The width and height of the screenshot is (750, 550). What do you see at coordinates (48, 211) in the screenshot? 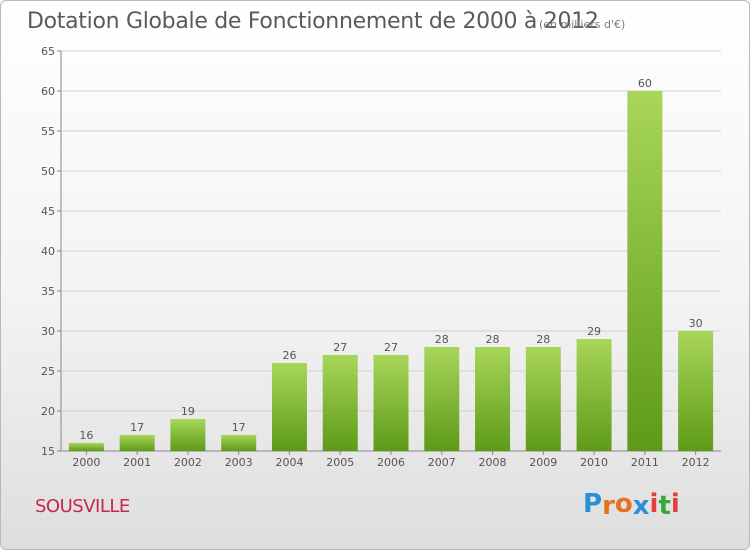
I see `y-tick-label: 45` at bounding box center [48, 211].